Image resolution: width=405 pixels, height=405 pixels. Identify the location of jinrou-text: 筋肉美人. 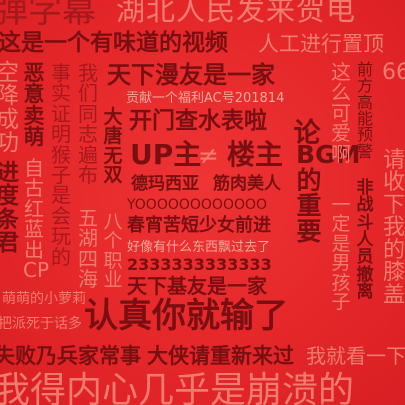
(247, 184).